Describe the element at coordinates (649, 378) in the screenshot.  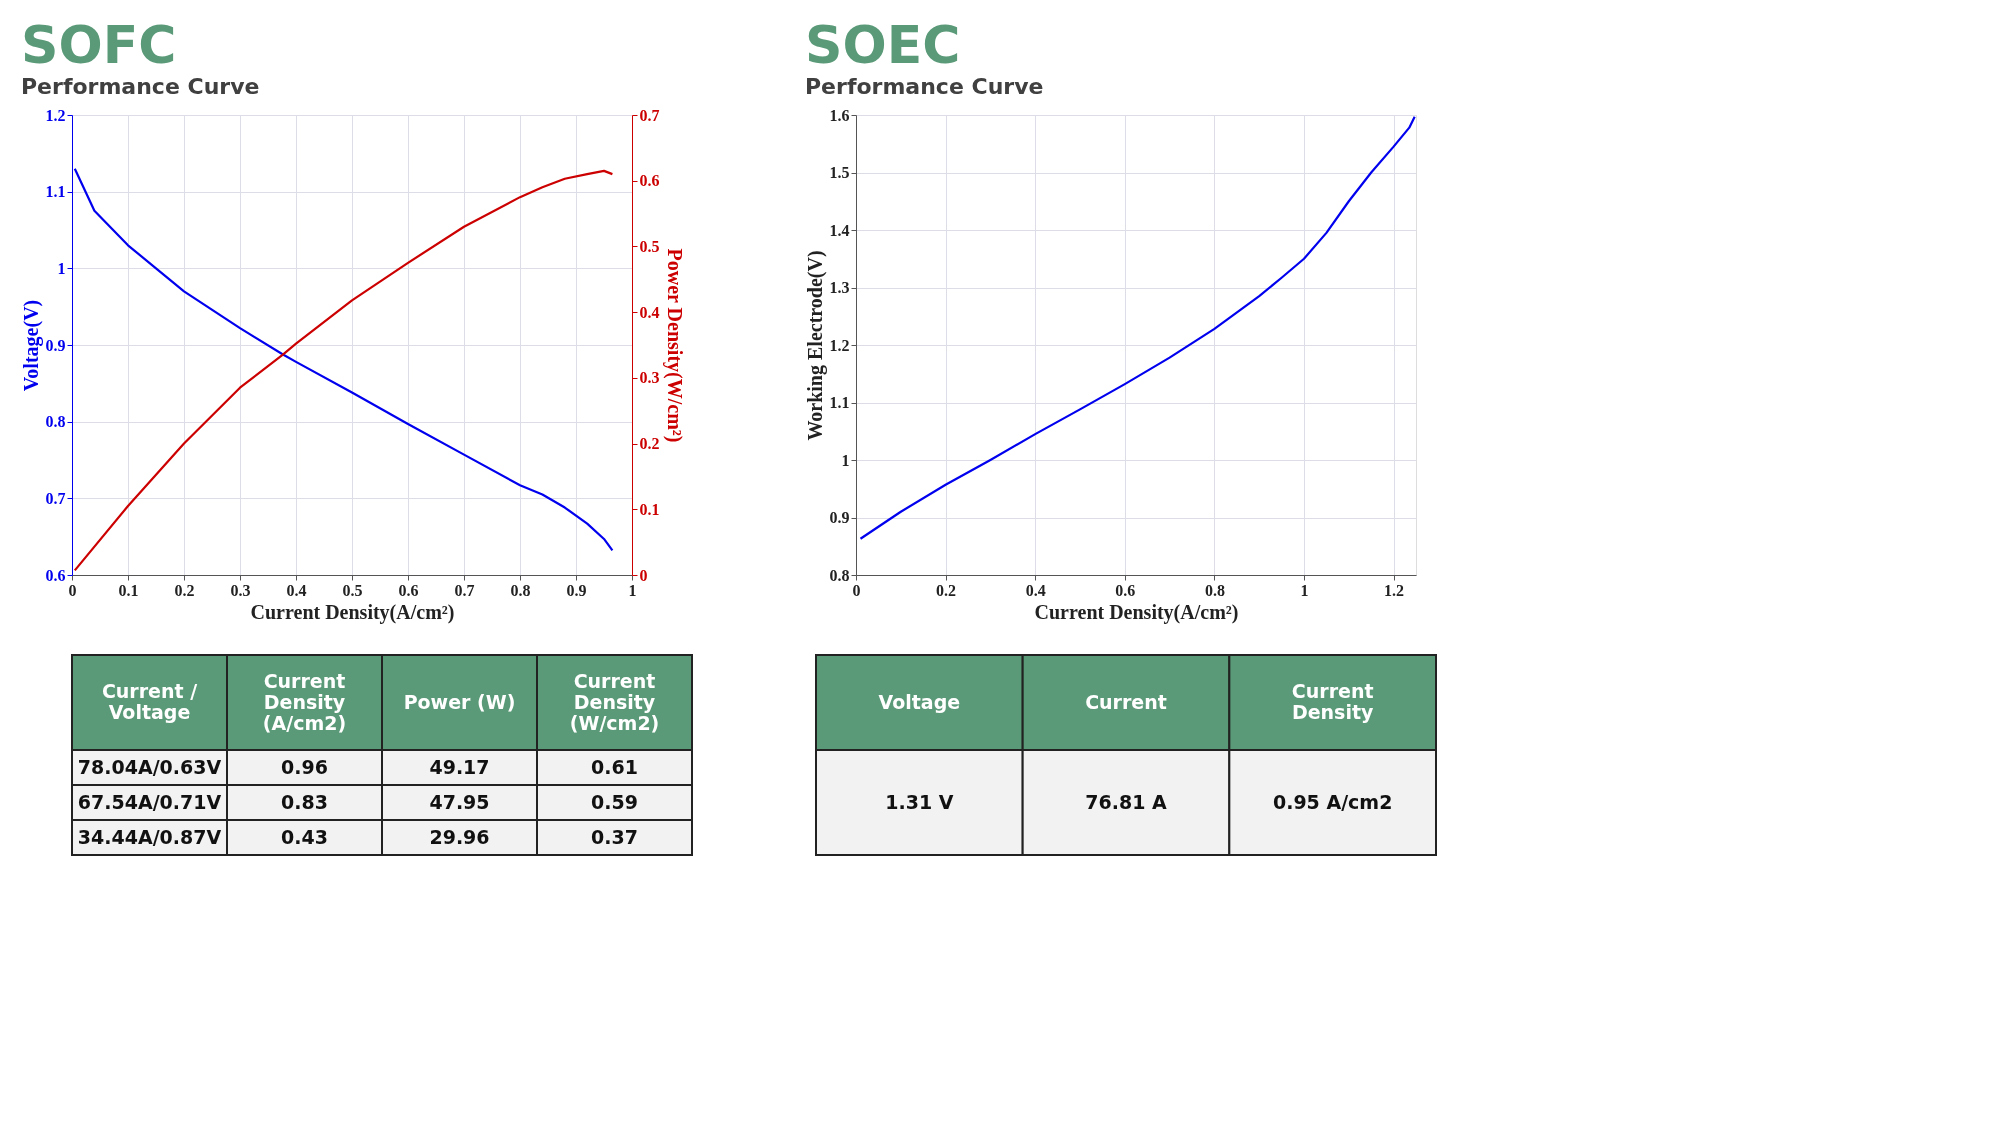
I see `y2-tick-label: 0.3` at that location.